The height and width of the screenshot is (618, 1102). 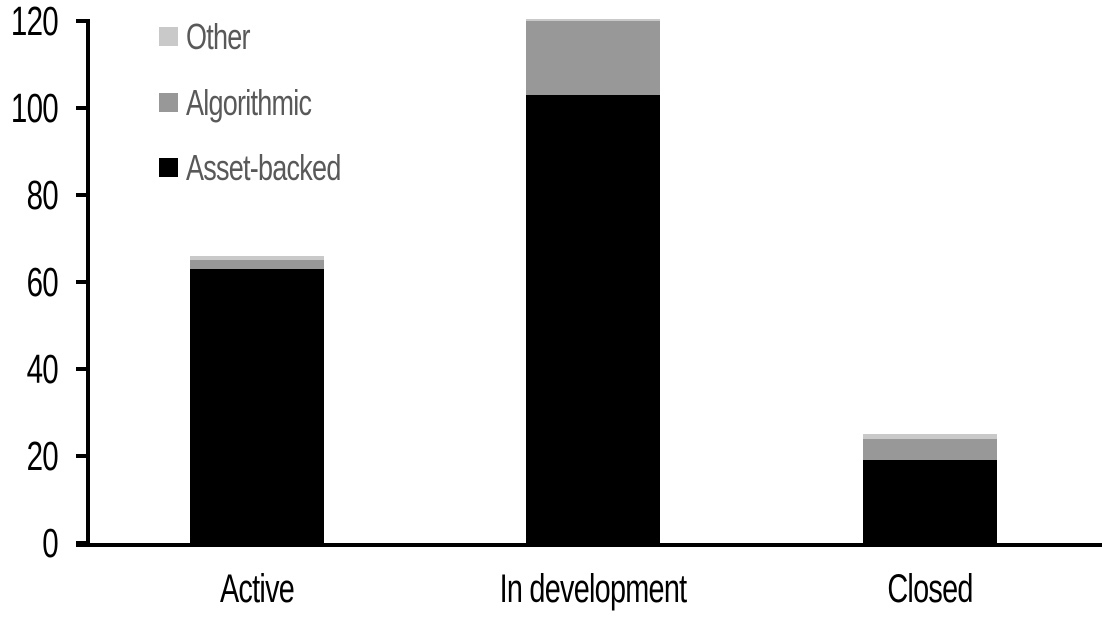 What do you see at coordinates (218, 36) in the screenshot?
I see `legend-label: Other` at bounding box center [218, 36].